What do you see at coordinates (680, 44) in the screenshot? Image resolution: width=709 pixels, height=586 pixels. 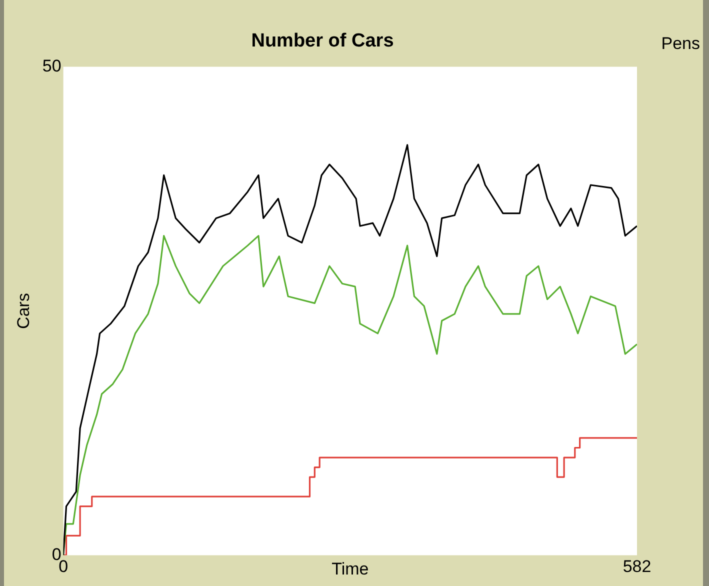 I see `text: Pens` at bounding box center [680, 44].